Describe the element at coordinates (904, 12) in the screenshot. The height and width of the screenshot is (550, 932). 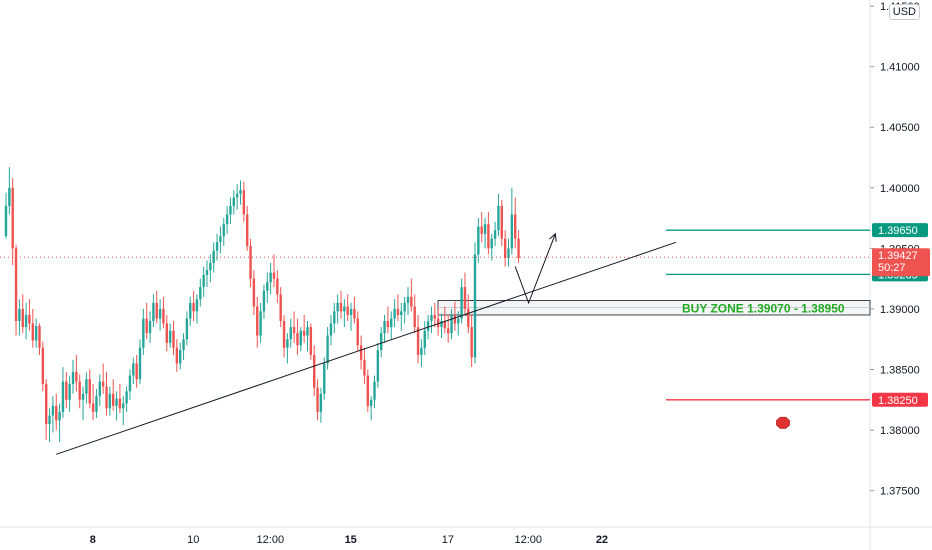
I see `currency-label: USD` at that location.